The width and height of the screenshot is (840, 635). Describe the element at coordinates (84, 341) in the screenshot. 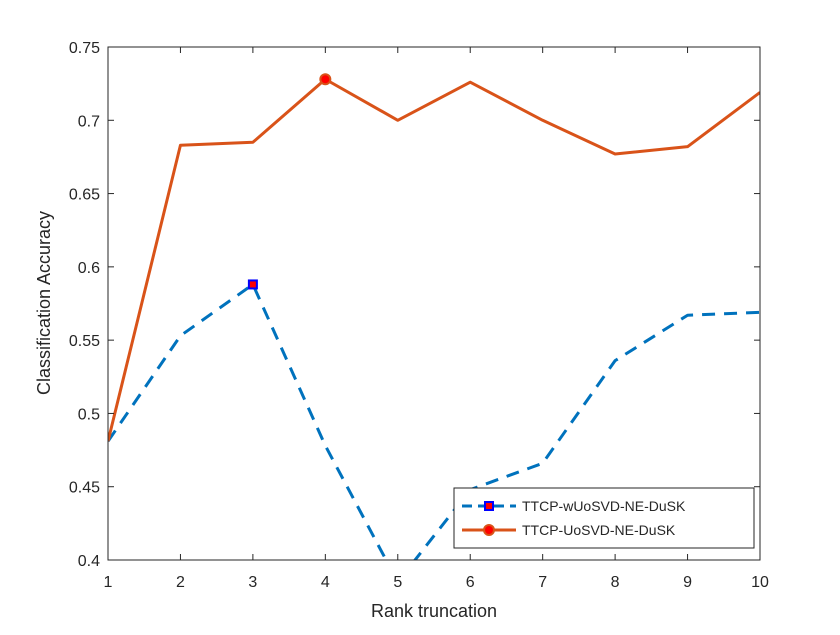

I see `y-tick-label: 0.55` at that location.